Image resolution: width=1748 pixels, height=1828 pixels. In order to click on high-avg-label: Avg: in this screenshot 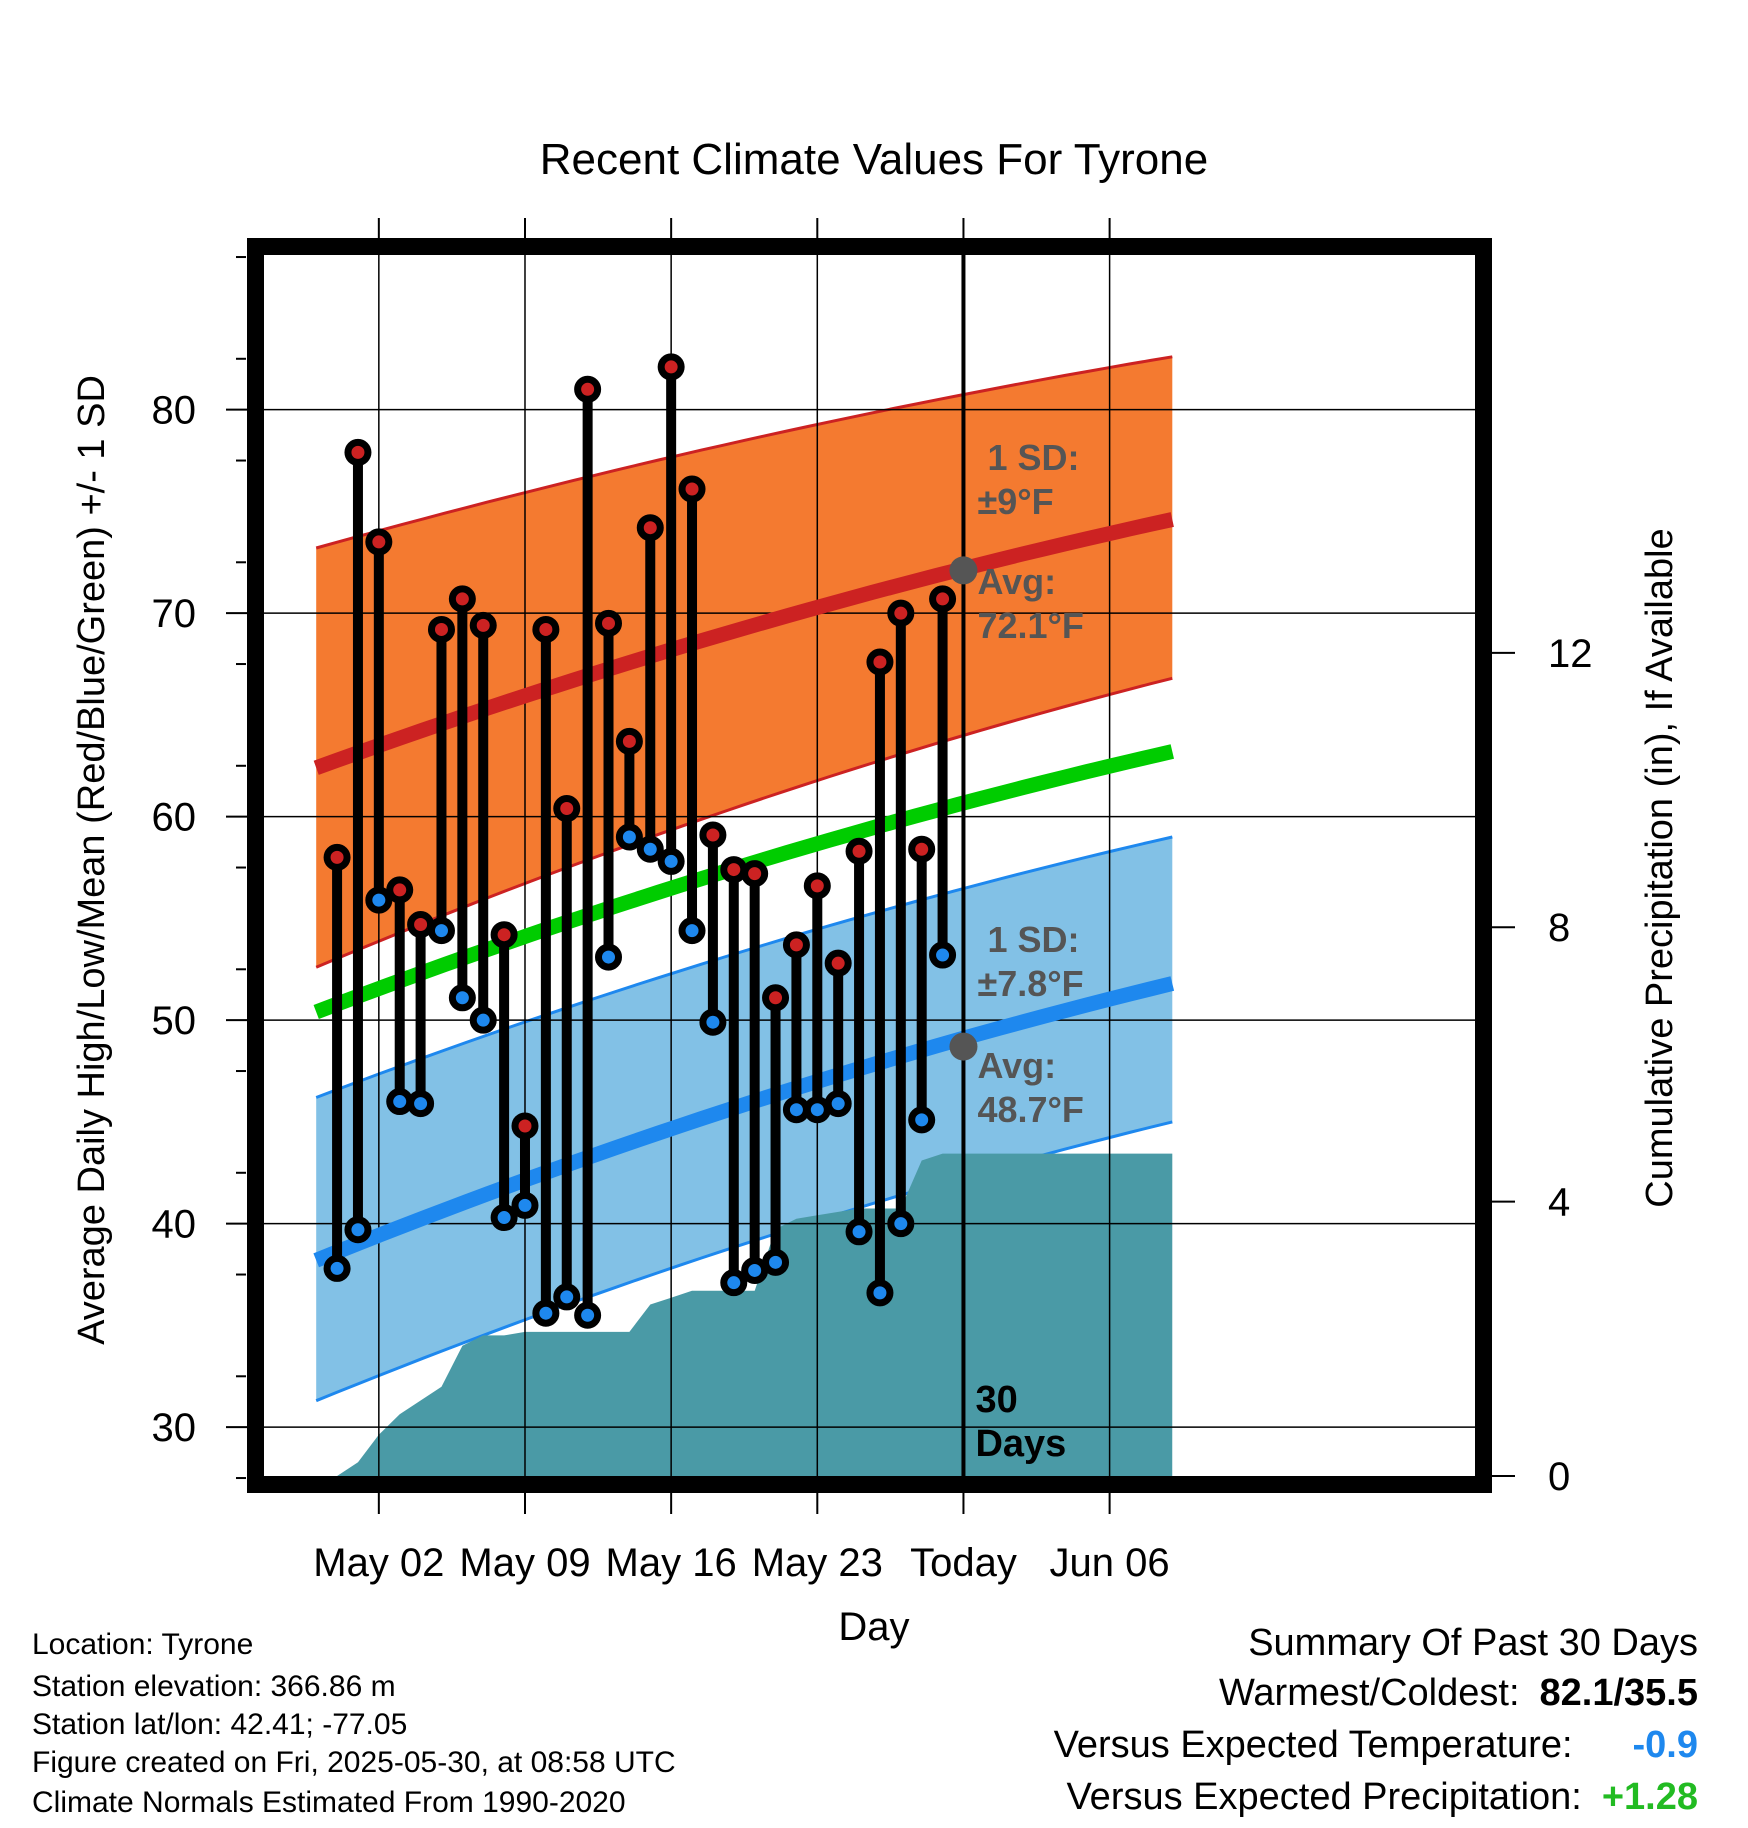, I will do `click(1016, 581)`.